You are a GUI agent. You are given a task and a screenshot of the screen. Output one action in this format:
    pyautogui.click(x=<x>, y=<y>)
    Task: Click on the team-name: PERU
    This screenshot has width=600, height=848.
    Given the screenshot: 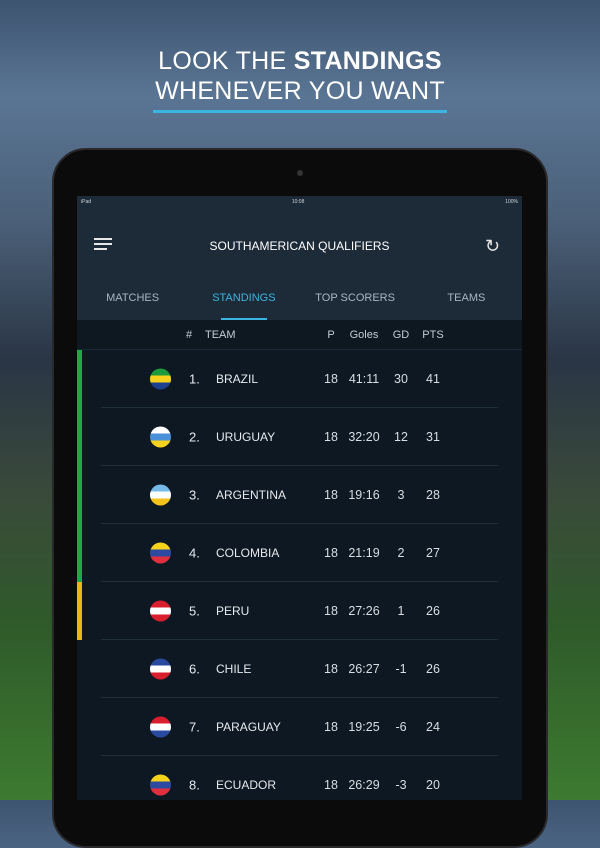 What is the action you would take?
    pyautogui.click(x=233, y=611)
    